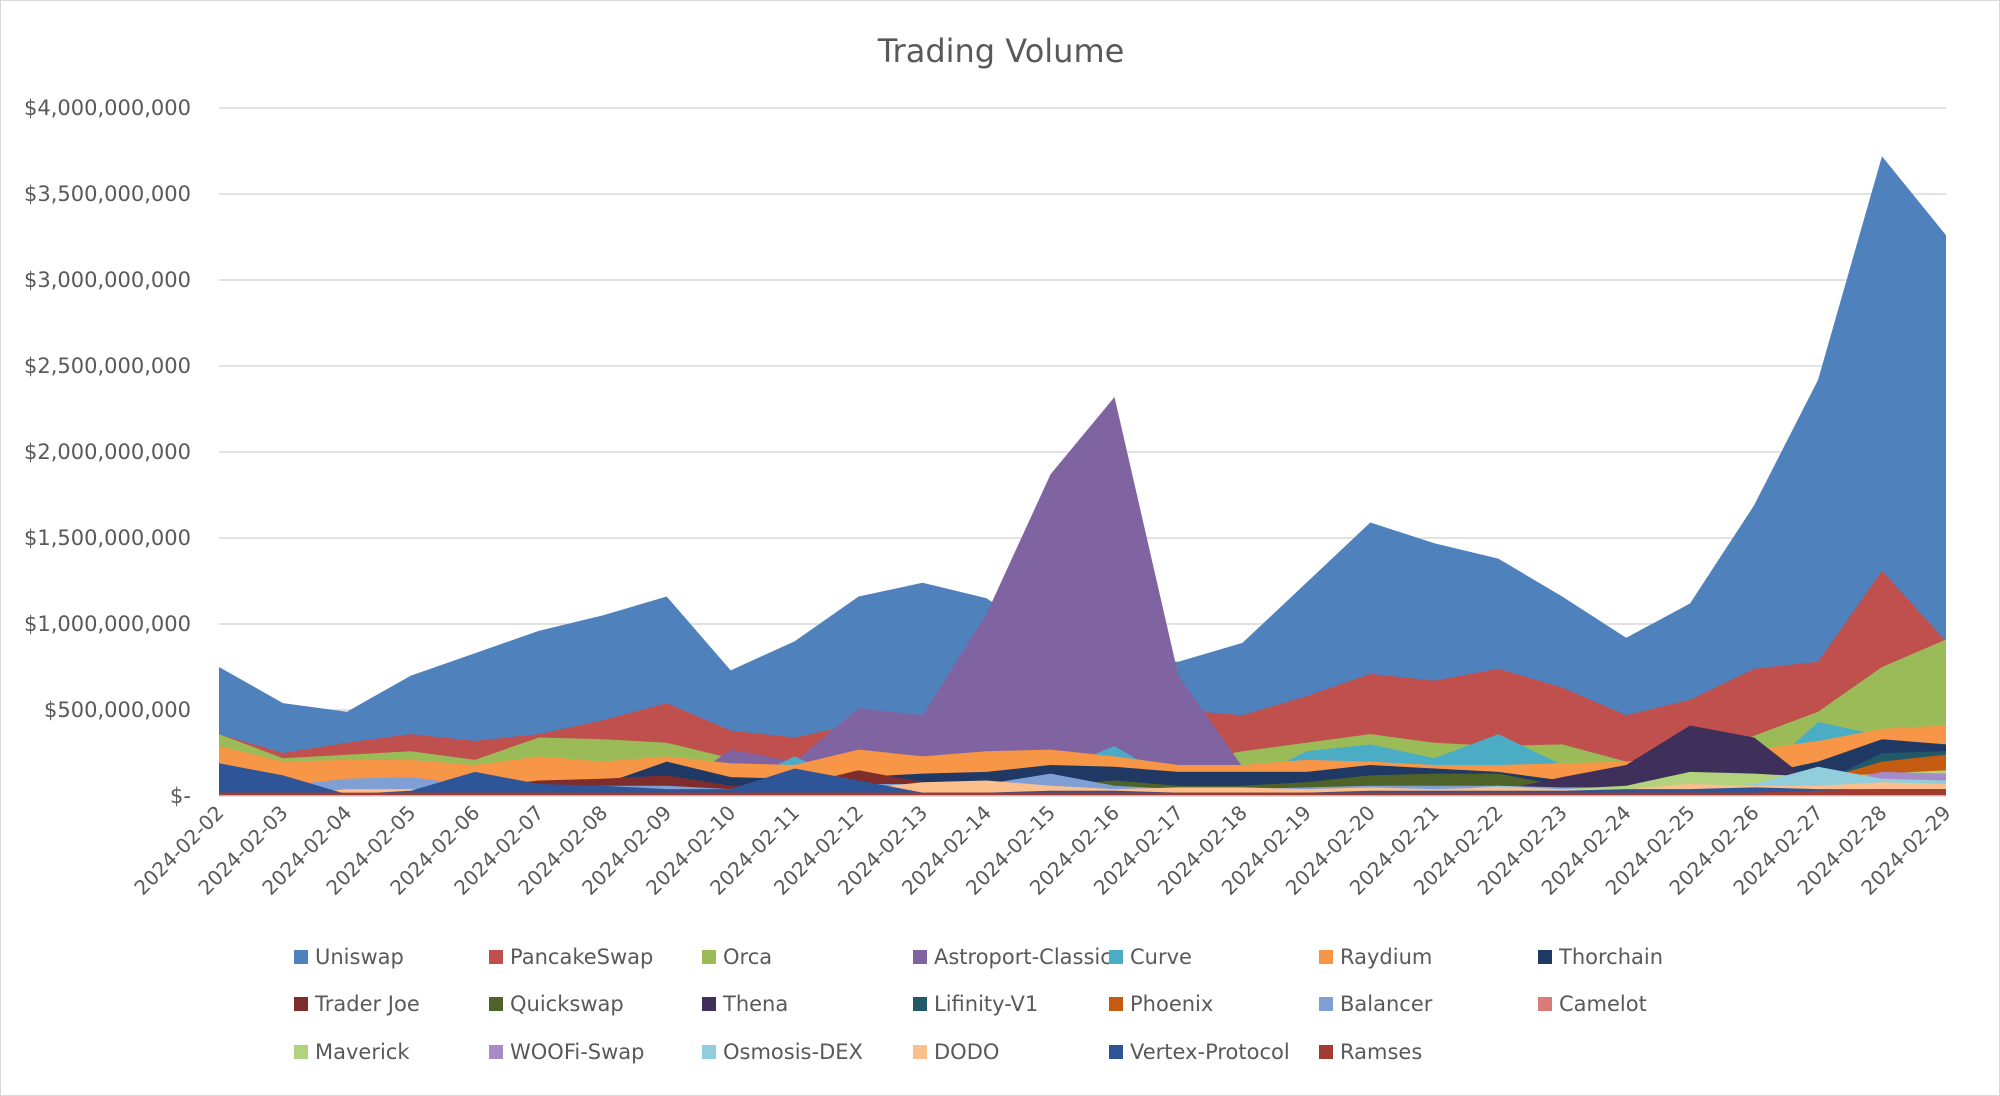 The image size is (2000, 1096). What do you see at coordinates (920, 1004) in the screenshot?
I see `legend-swatch-lifinity-v1` at bounding box center [920, 1004].